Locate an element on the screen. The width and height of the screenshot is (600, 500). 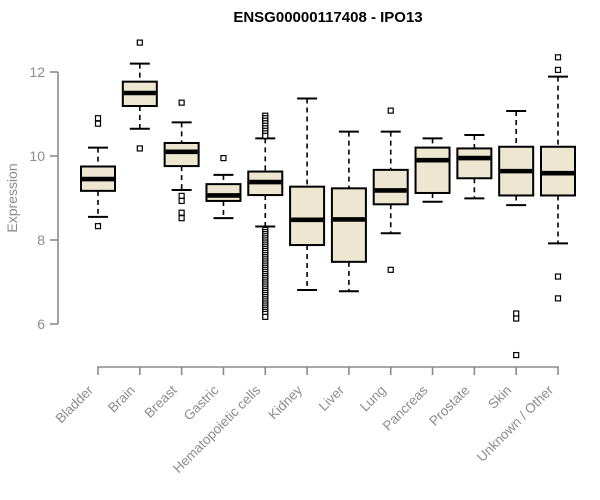
x-tick-label-prostate: Prostate is located at coordinates (449, 406).